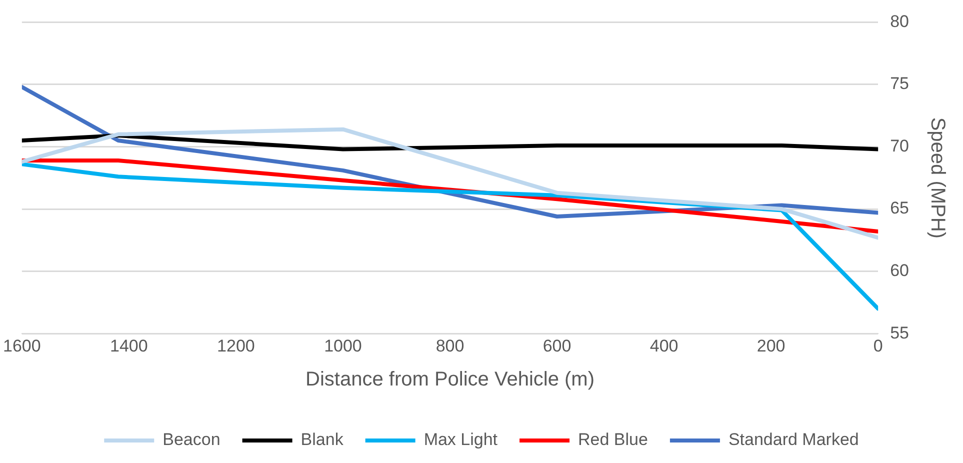 The height and width of the screenshot is (463, 963). I want to click on x-tick-label: 1000, so click(343, 346).